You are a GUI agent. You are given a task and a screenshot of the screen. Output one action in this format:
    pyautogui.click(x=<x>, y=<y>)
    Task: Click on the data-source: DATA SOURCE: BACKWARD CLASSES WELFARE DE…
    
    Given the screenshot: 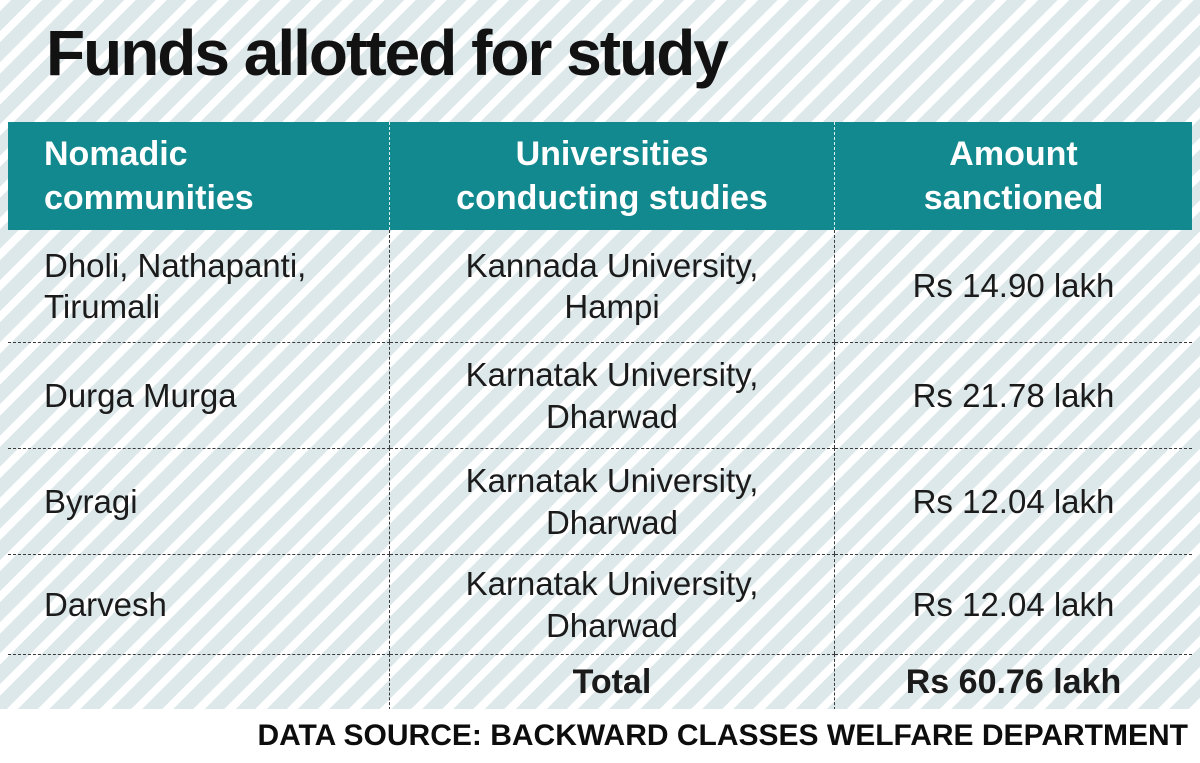 What is the action you would take?
    pyautogui.click(x=600, y=736)
    